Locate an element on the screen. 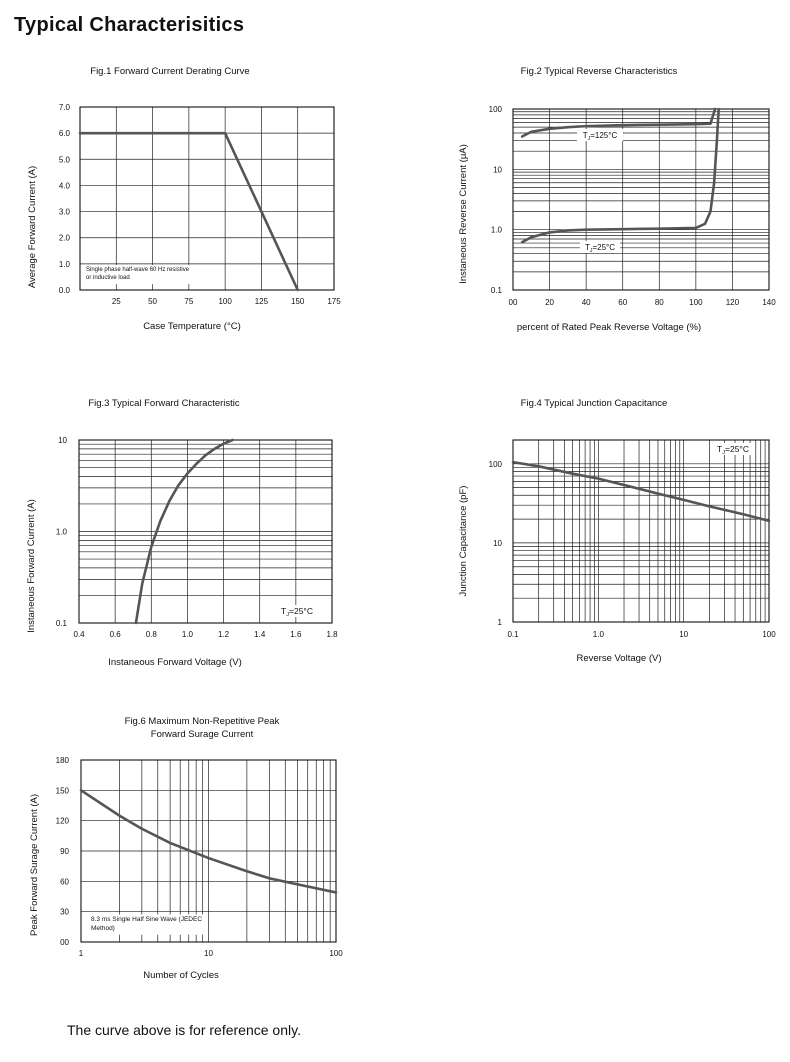 The width and height of the screenshot is (790, 1062). fig3-y-axis-label: Instaneous Forward Current (A) is located at coordinates (31, 566).